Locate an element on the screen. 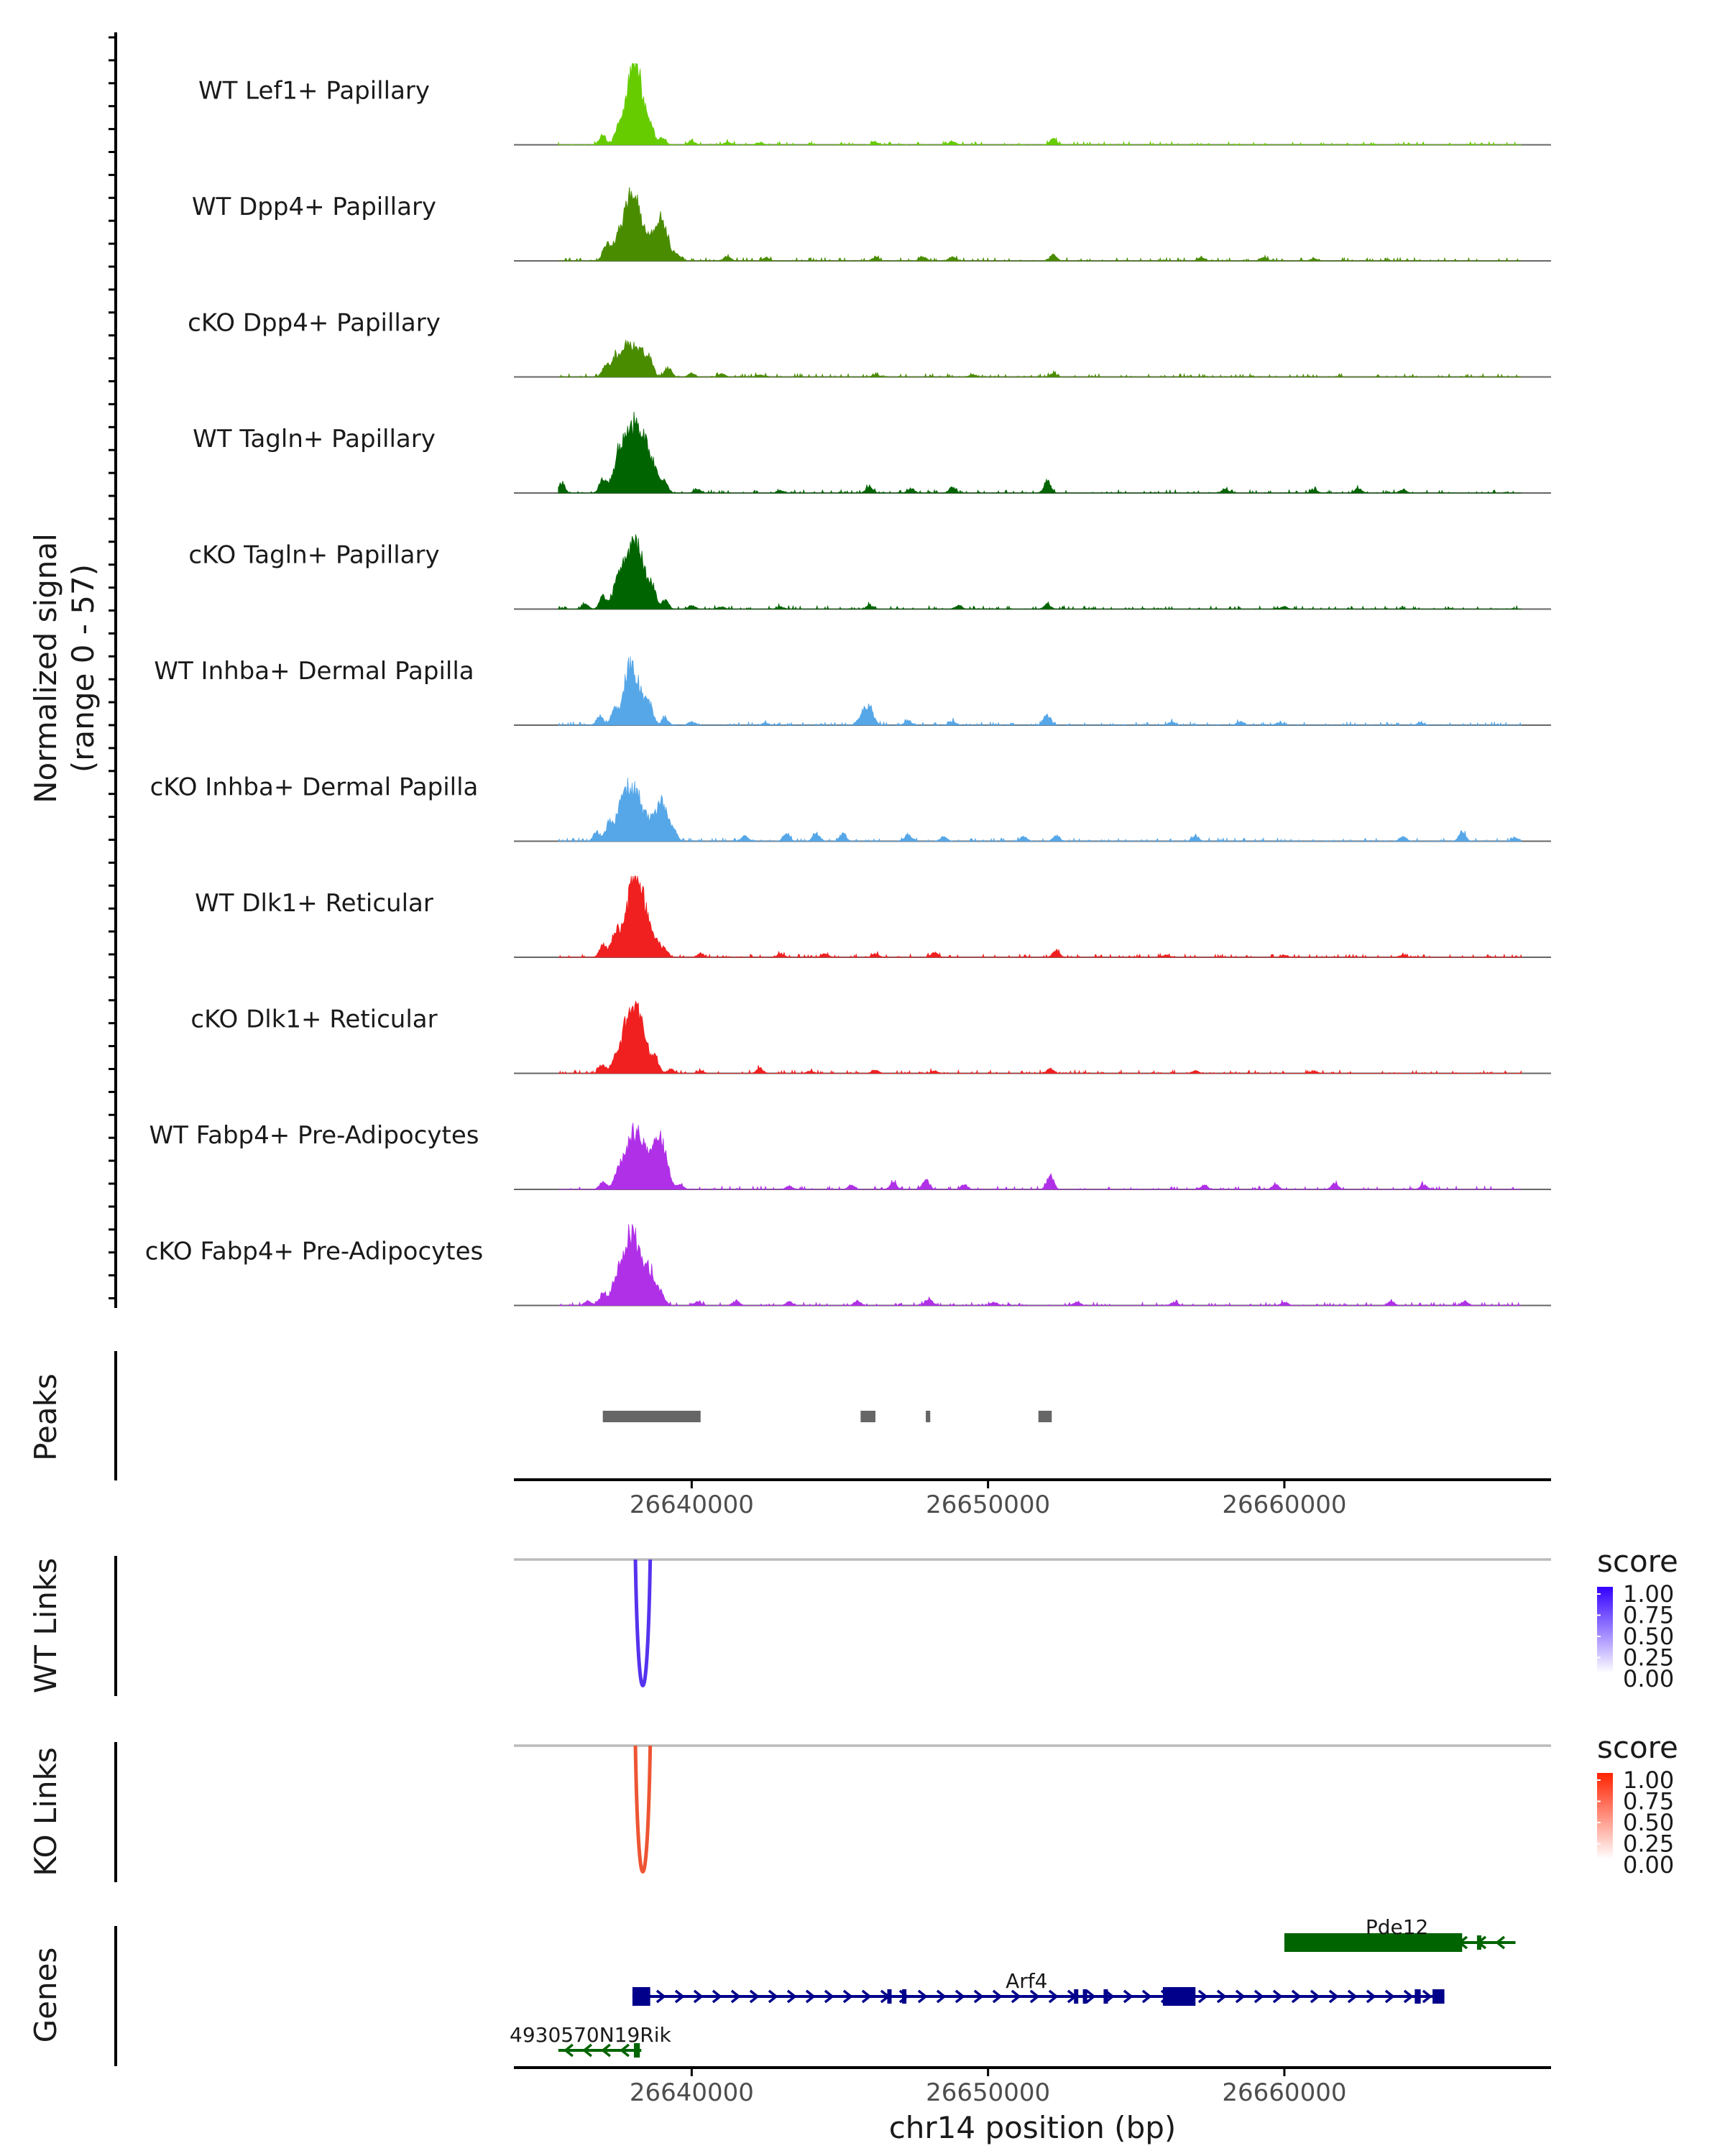  track-label: WT Tagln+ Papillary is located at coordinates (314, 439).